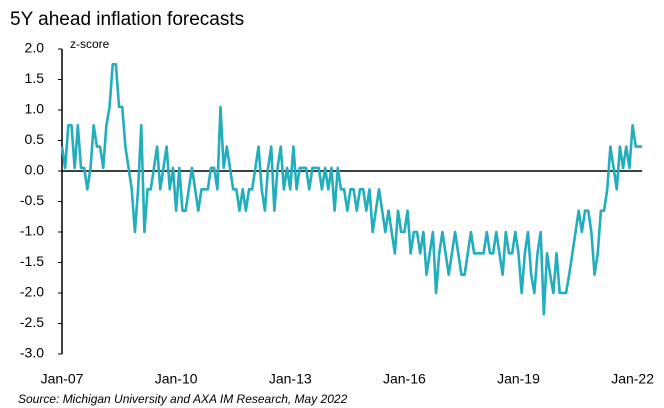 The image size is (664, 408). Describe the element at coordinates (632, 379) in the screenshot. I see `x-tick-label: Jan-22` at that location.